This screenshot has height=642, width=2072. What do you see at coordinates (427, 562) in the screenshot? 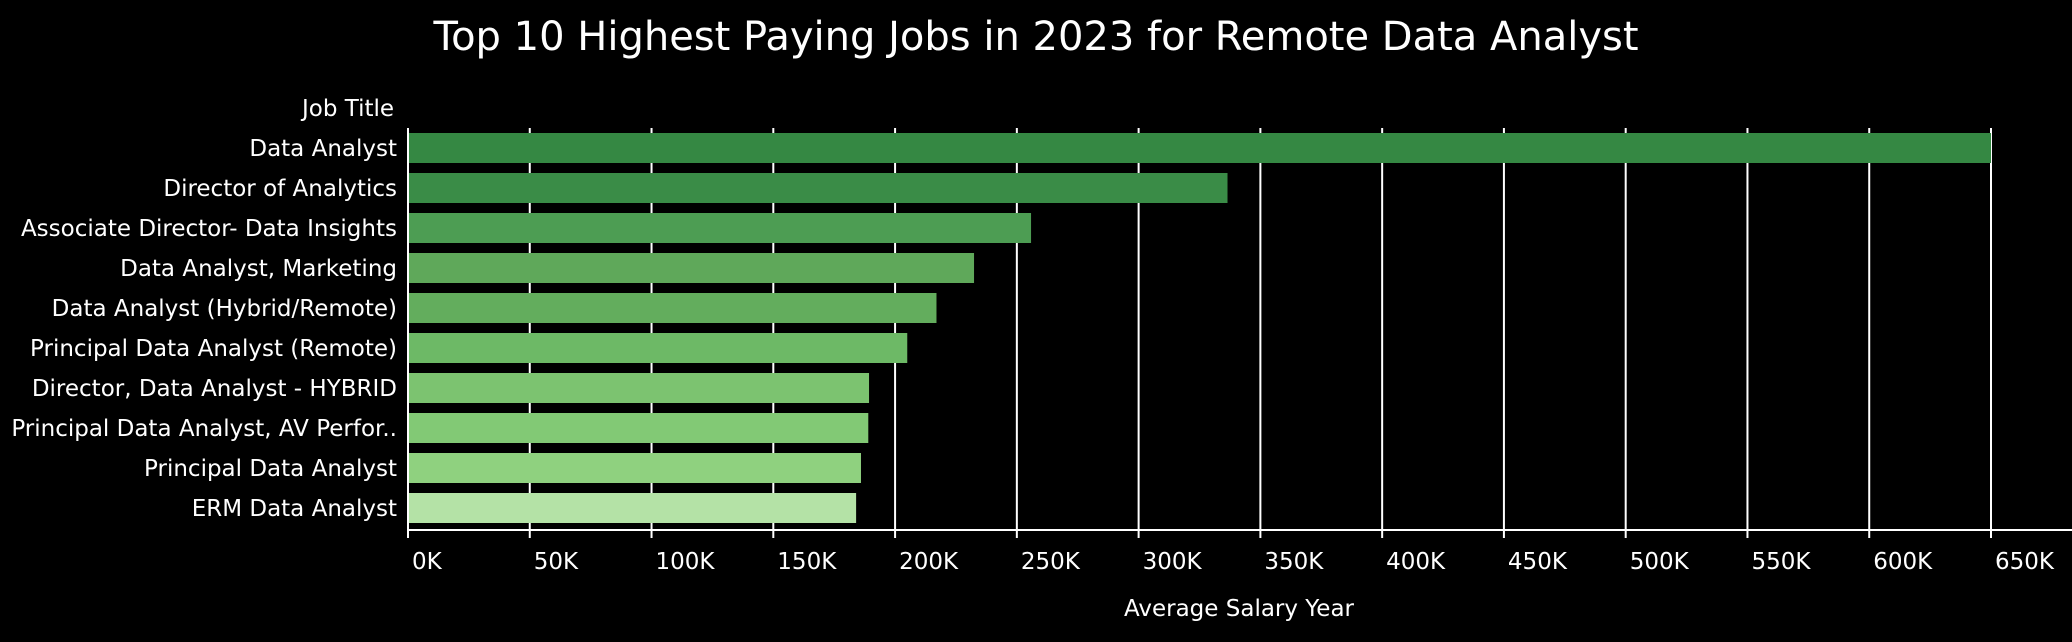
I see `x-tick-label: 0K` at bounding box center [427, 562].